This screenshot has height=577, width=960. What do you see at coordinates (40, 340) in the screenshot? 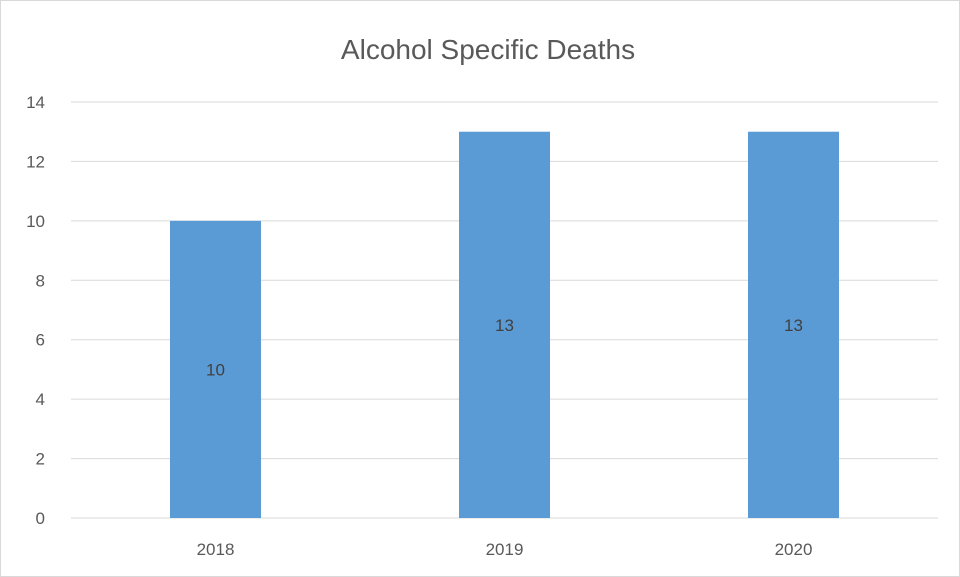
I see `y-tick-label: 6` at bounding box center [40, 340].